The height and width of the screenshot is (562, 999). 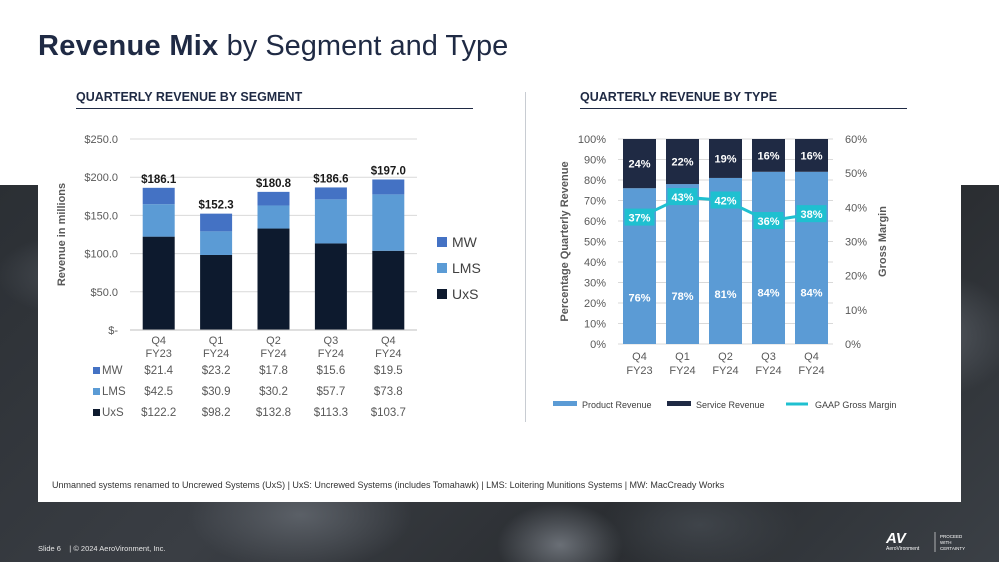 I want to click on seg-legend-label: MW, so click(x=465, y=242).